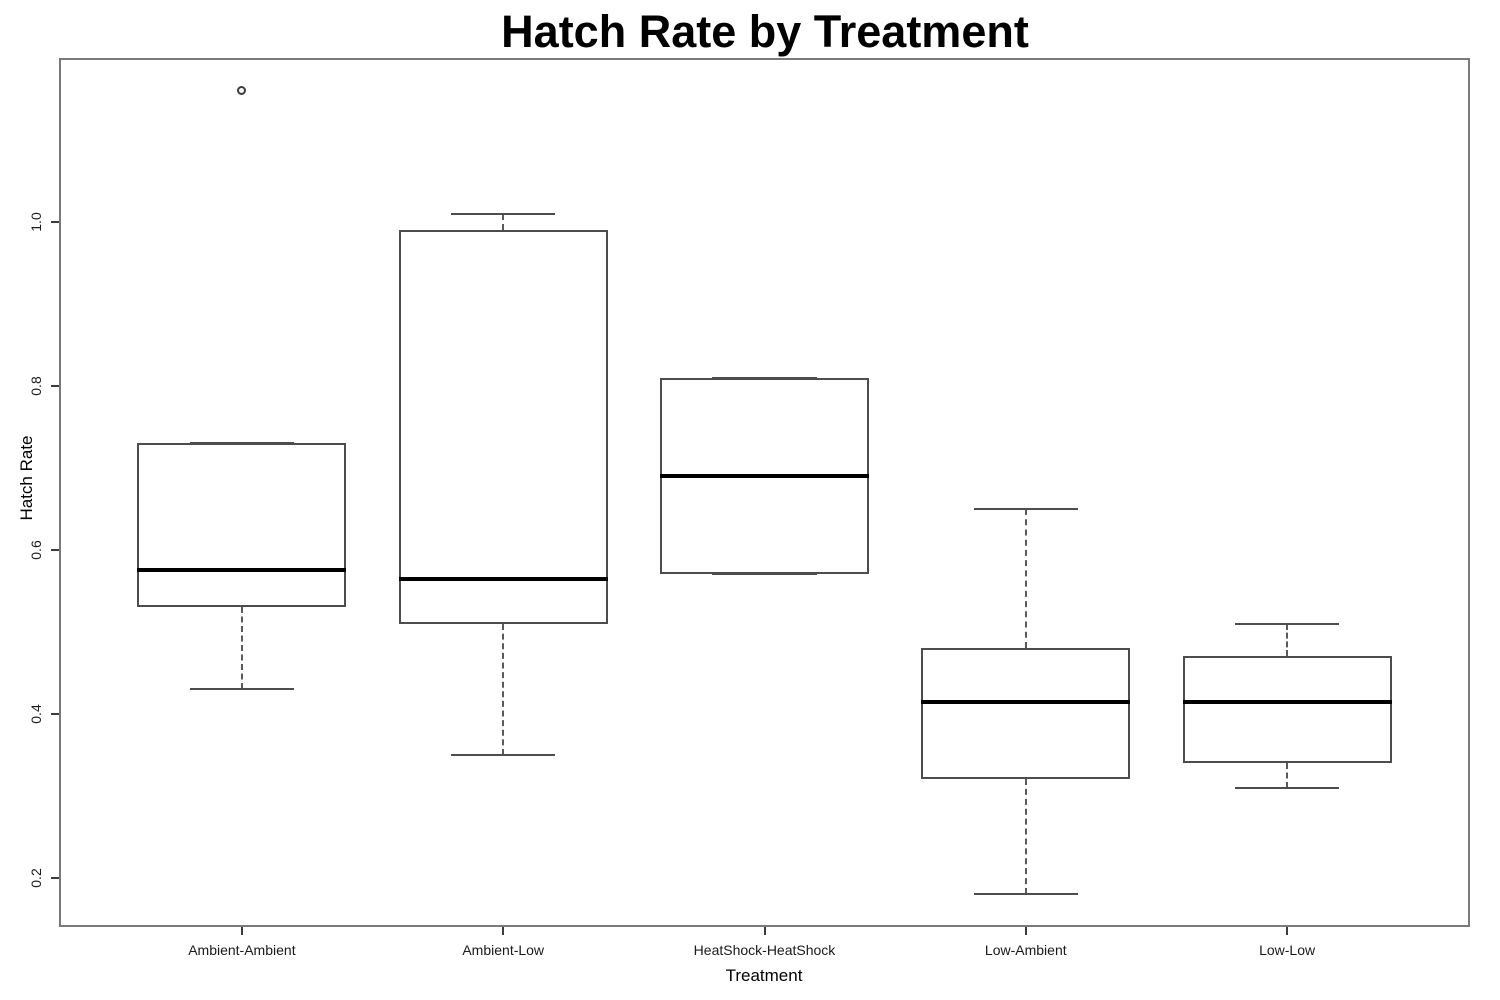  What do you see at coordinates (503, 950) in the screenshot?
I see `x-axis-tick-label-ambient-low: Ambient-Low` at bounding box center [503, 950].